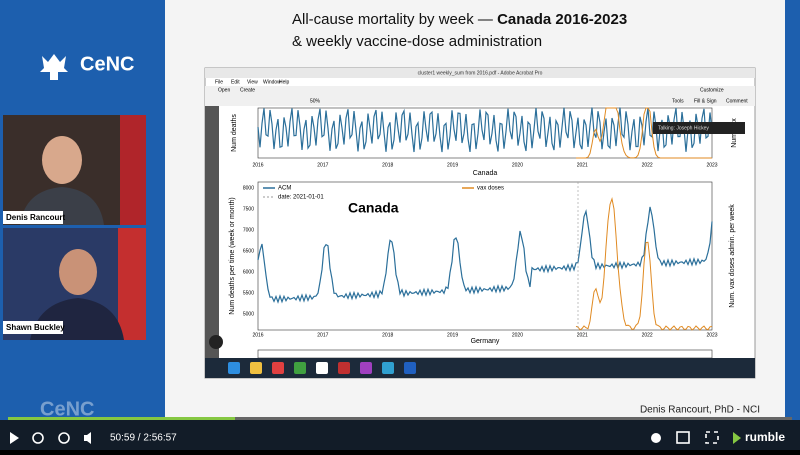  I want to click on slide-footer: Denis Rancourt, PhD - NCI, so click(700, 410).